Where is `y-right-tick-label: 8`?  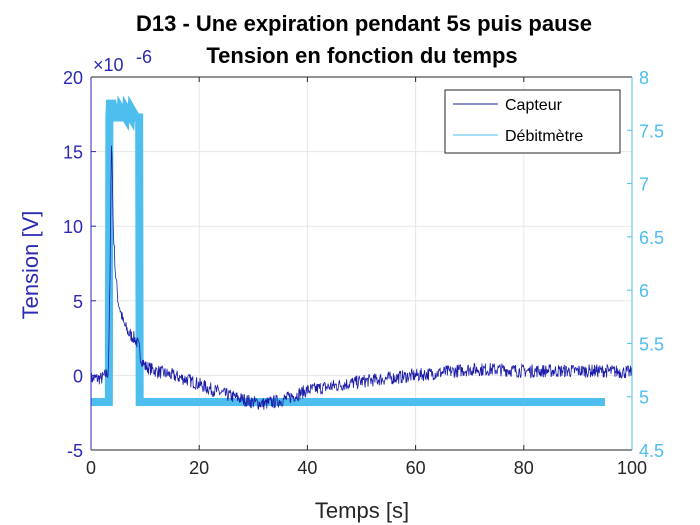 y-right-tick-label: 8 is located at coordinates (644, 78).